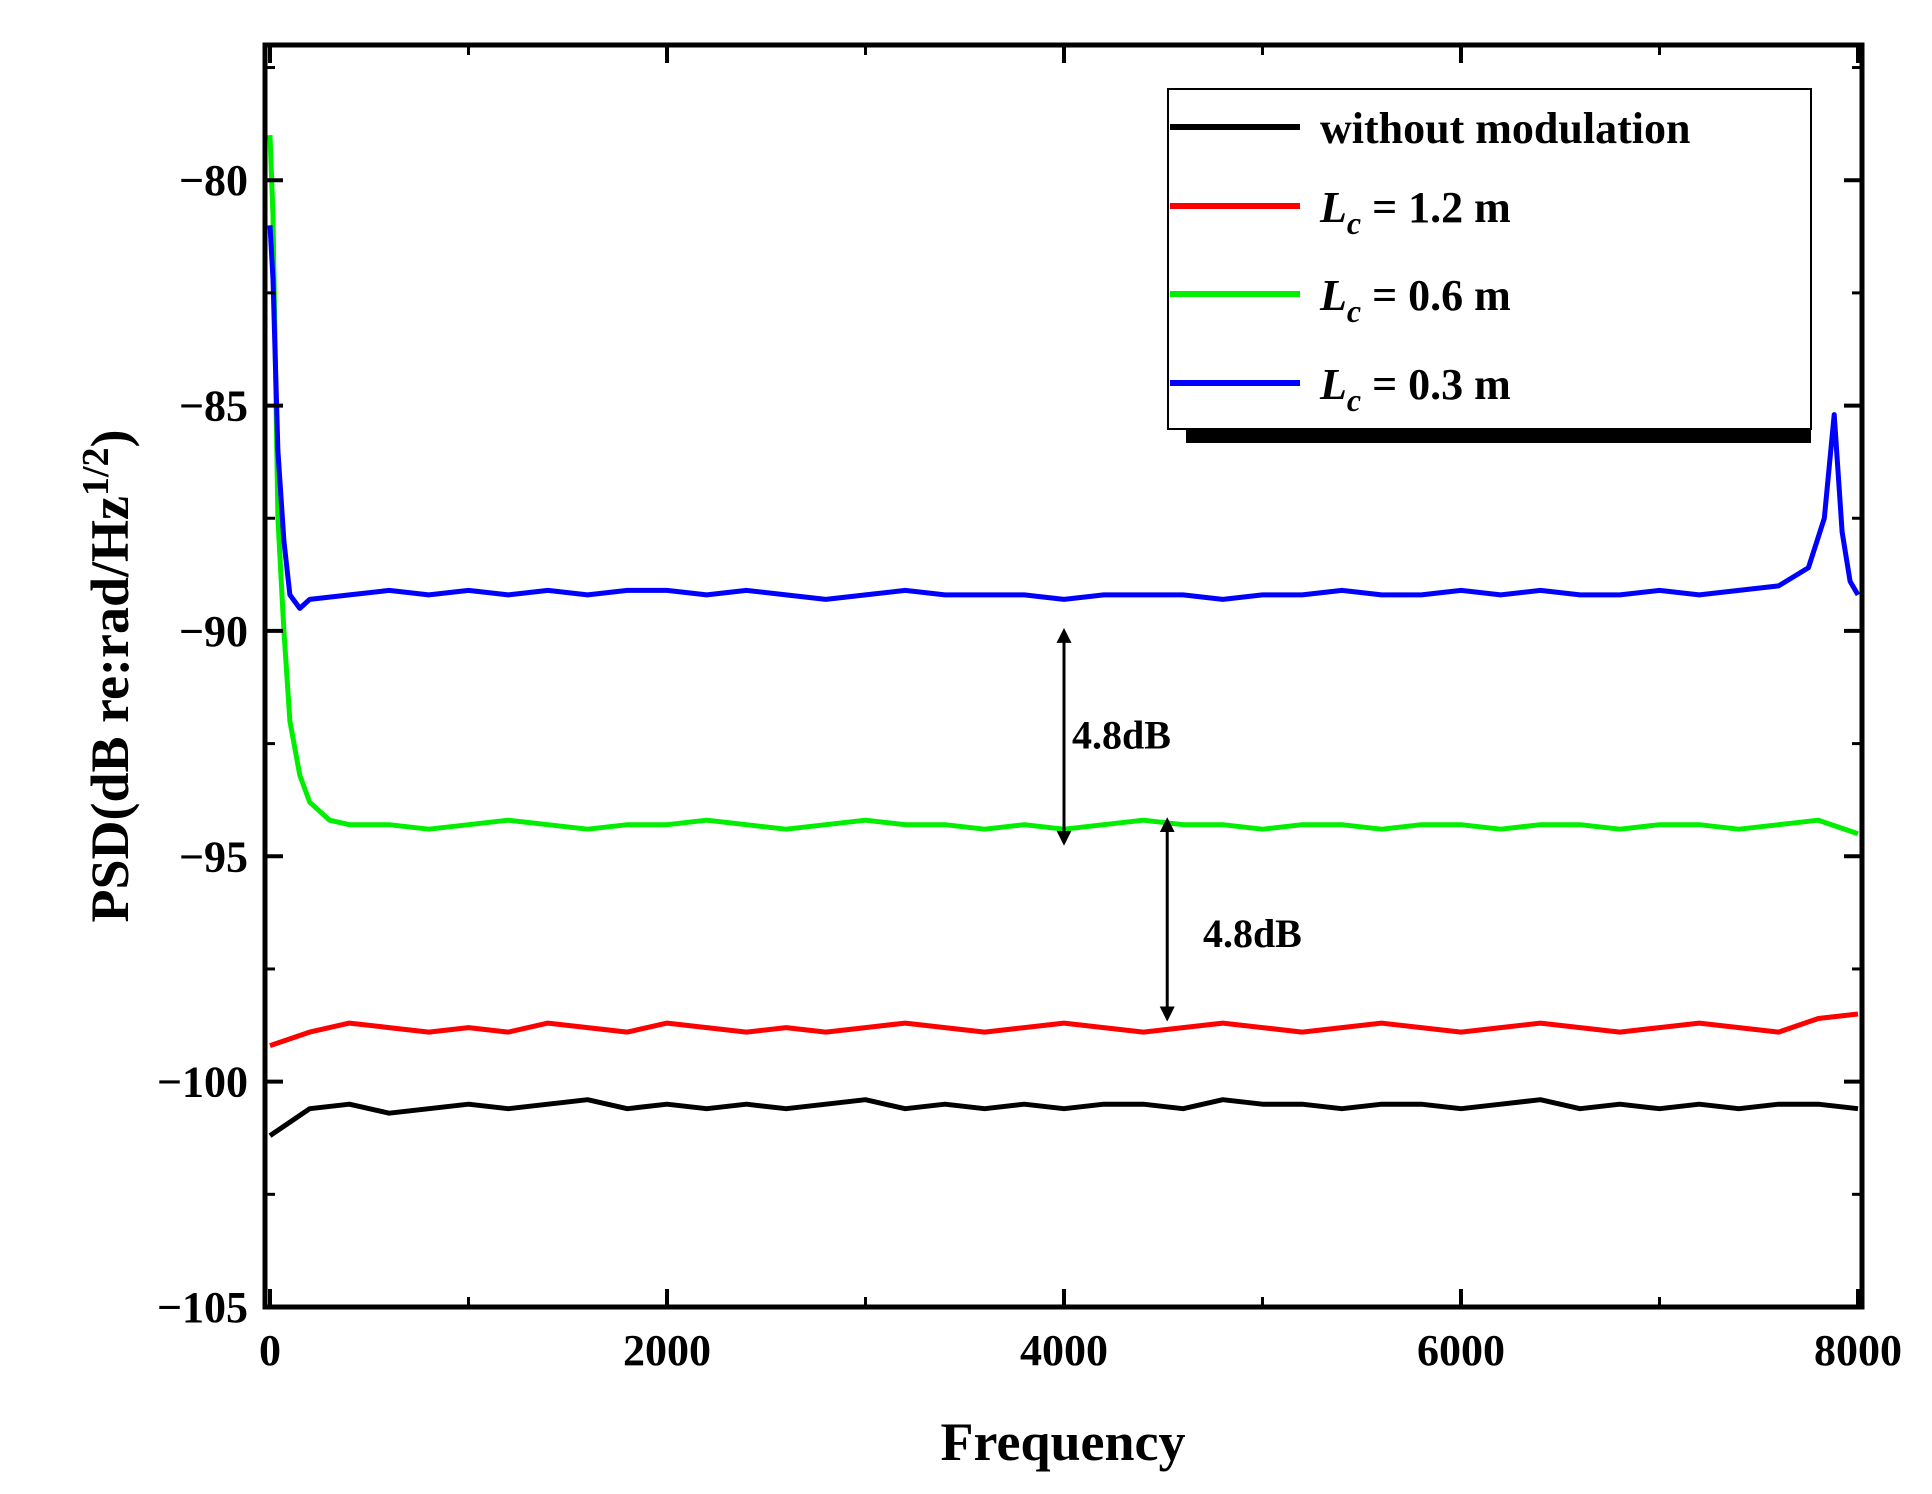 This screenshot has height=1494, width=1932. What do you see at coordinates (1415, 300) in the screenshot?
I see `legend-label-2: Lc = 0.6 m` at bounding box center [1415, 300].